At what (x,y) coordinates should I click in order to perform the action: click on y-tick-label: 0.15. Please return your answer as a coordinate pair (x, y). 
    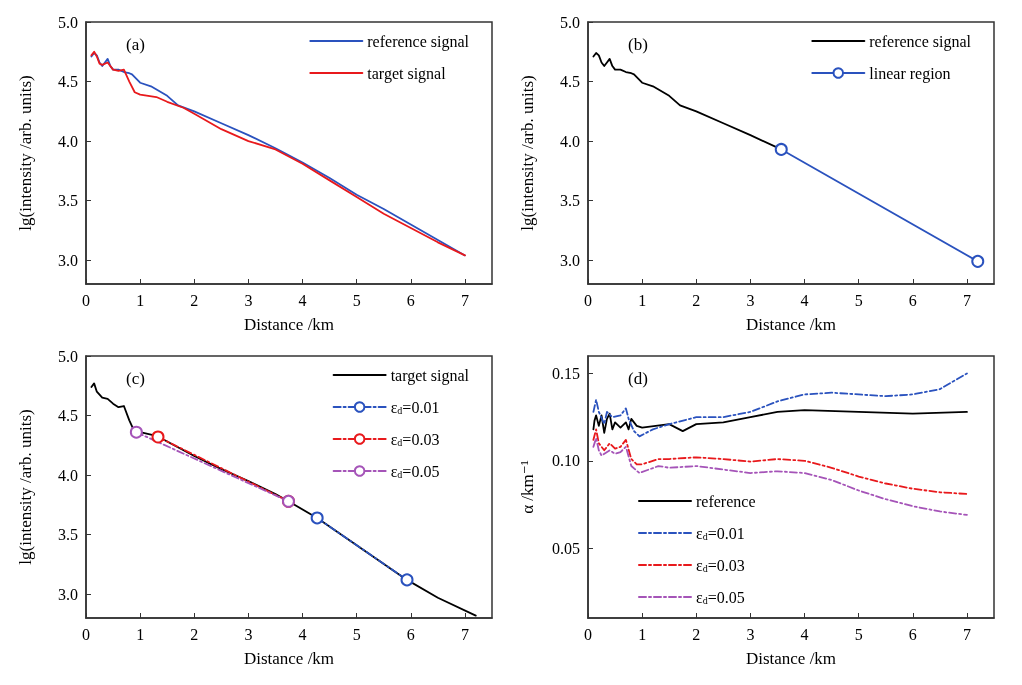
    Looking at the image, I should click on (566, 373).